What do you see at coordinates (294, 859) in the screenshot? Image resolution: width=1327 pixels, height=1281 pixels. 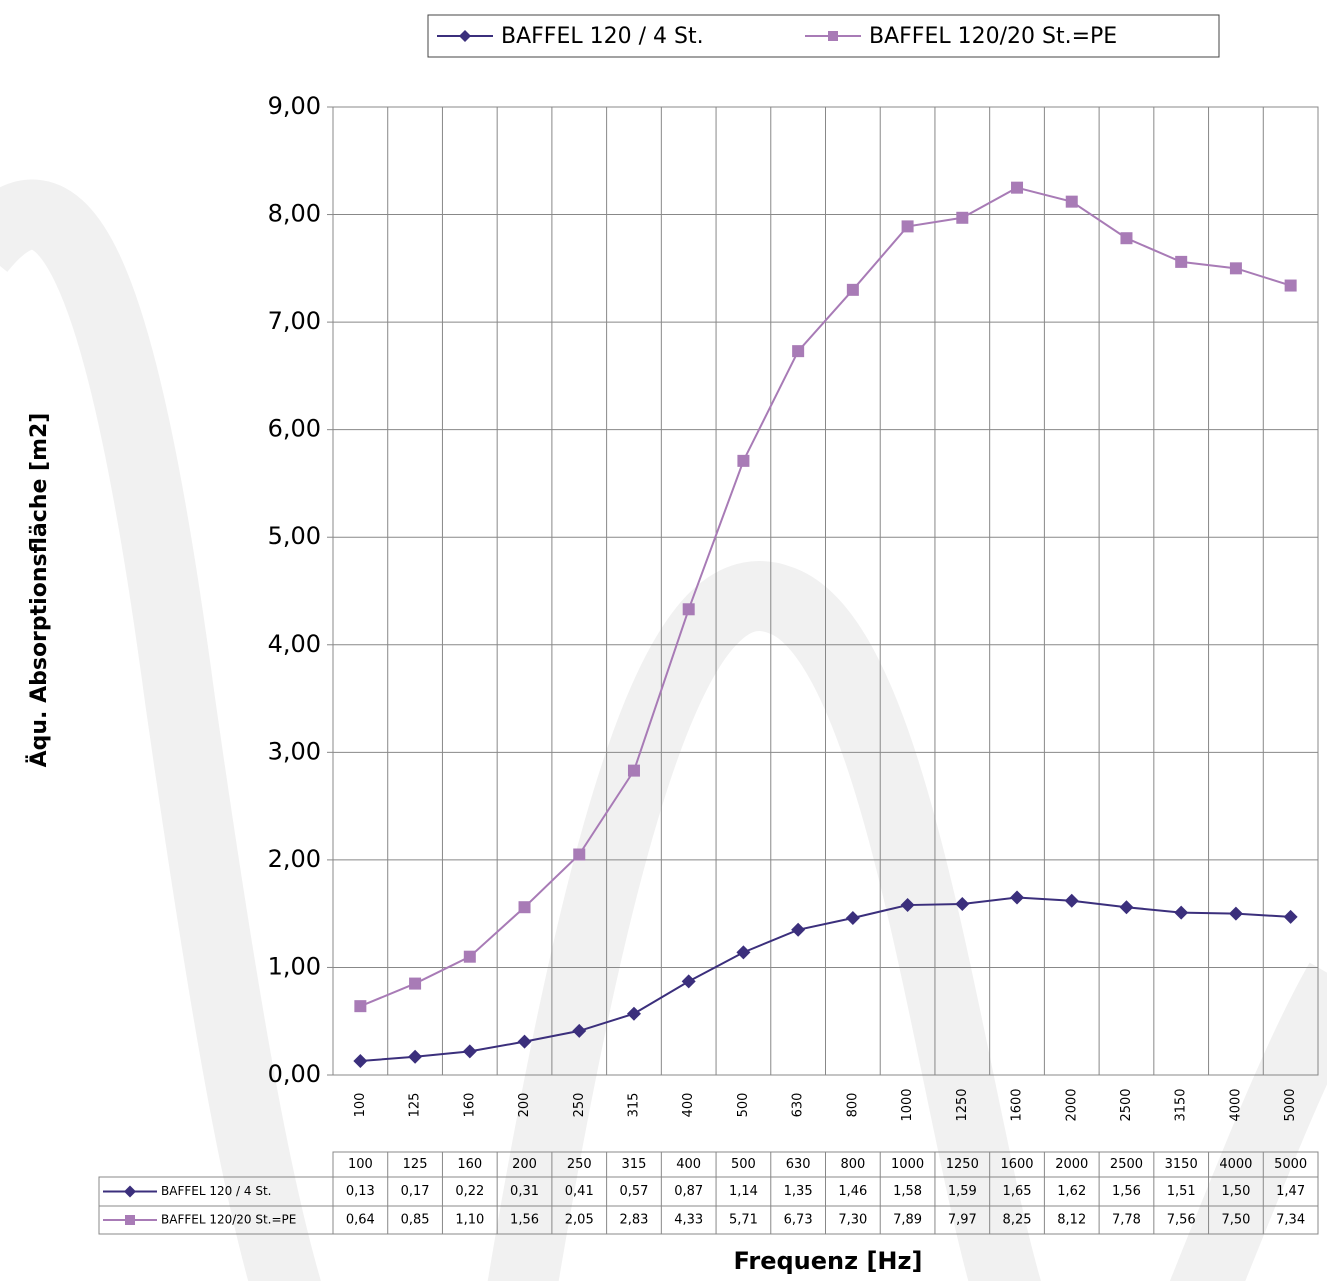 I see `y-tick-label: 2,00` at bounding box center [294, 859].